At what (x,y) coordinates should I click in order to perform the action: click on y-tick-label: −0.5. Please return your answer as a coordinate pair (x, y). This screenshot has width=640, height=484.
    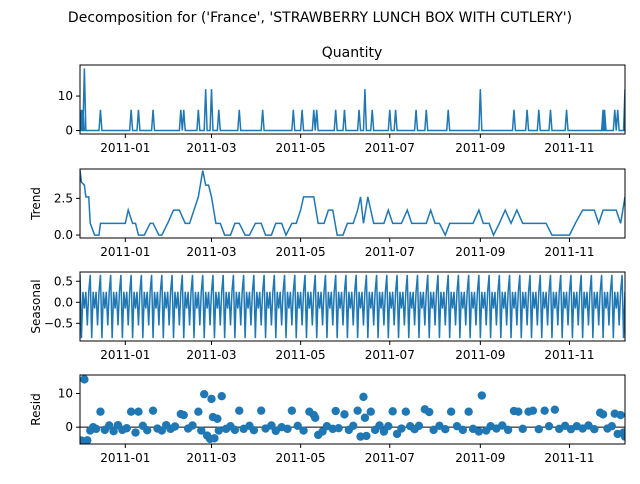
    Looking at the image, I should click on (58, 323).